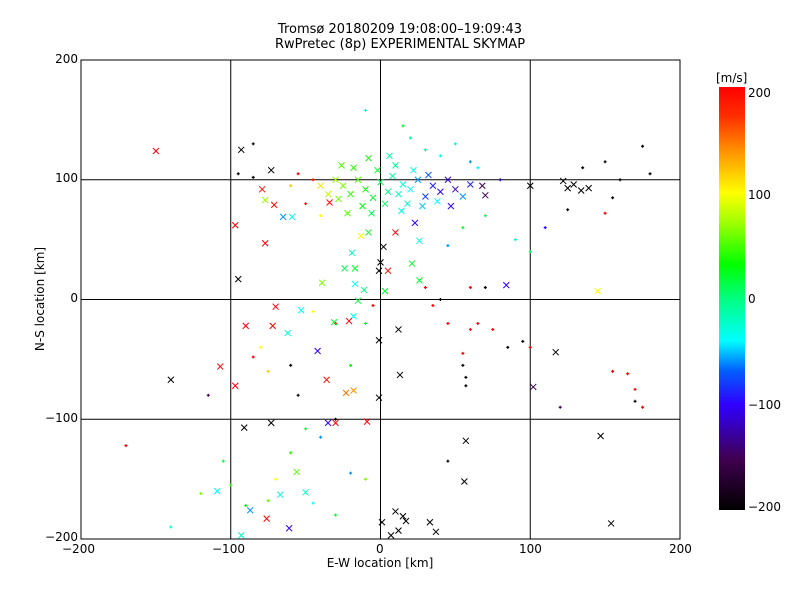 The image size is (800, 600). Describe the element at coordinates (752, 299) in the screenshot. I see `colorbar-tick: 0` at that location.